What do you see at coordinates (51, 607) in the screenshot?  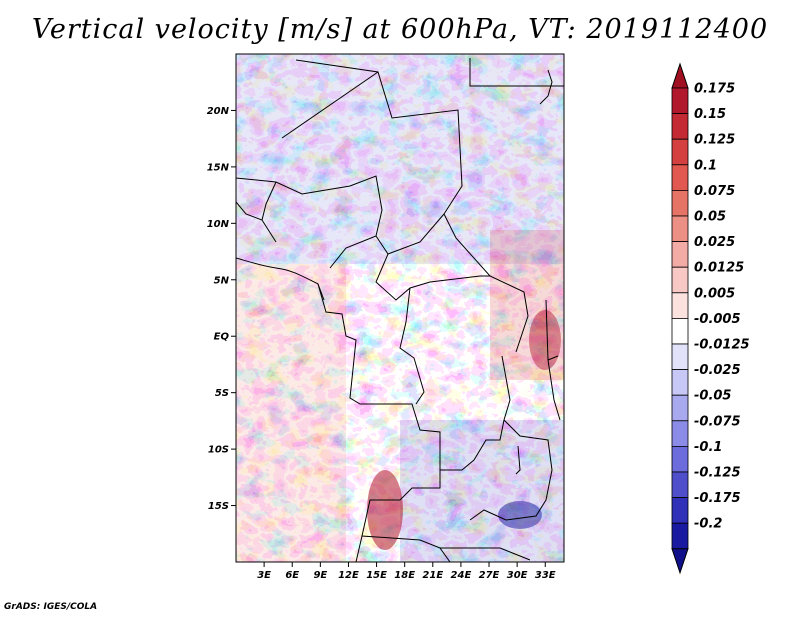 I see `credit-text: GrADS: IGES/COLA` at bounding box center [51, 607].